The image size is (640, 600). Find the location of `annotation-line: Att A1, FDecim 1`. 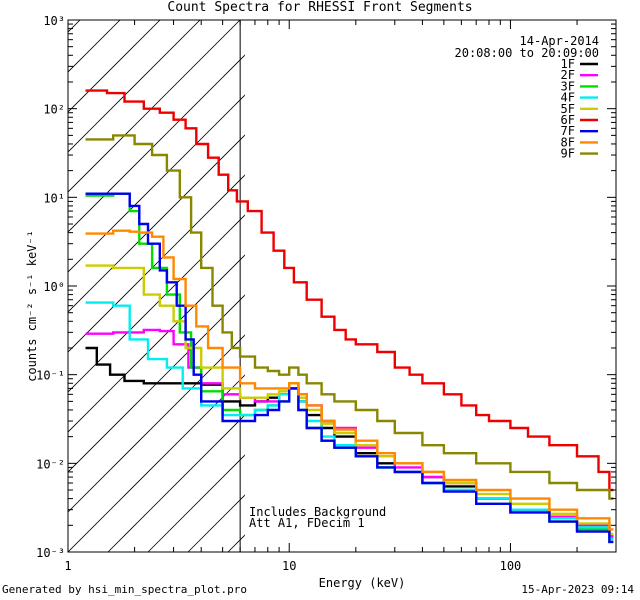

annotation-line: Att A1, FDecim 1 is located at coordinates (307, 523).